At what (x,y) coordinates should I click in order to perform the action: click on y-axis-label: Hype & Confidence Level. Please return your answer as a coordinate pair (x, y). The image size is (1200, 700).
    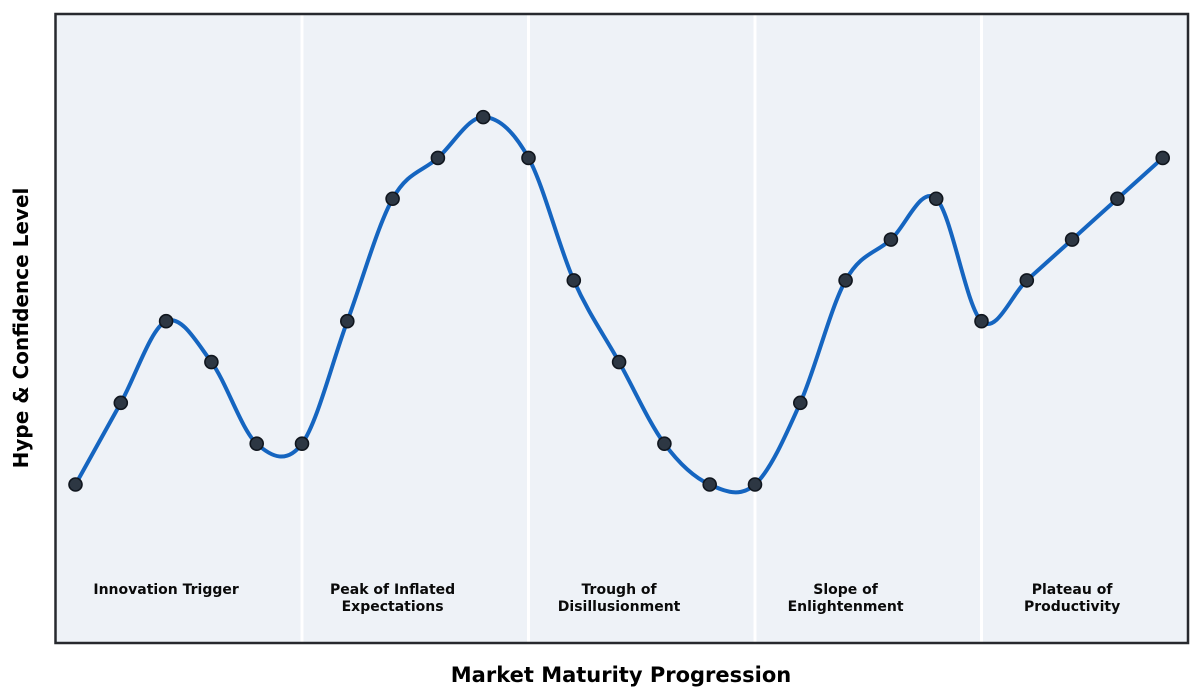
    Looking at the image, I should click on (21, 328).